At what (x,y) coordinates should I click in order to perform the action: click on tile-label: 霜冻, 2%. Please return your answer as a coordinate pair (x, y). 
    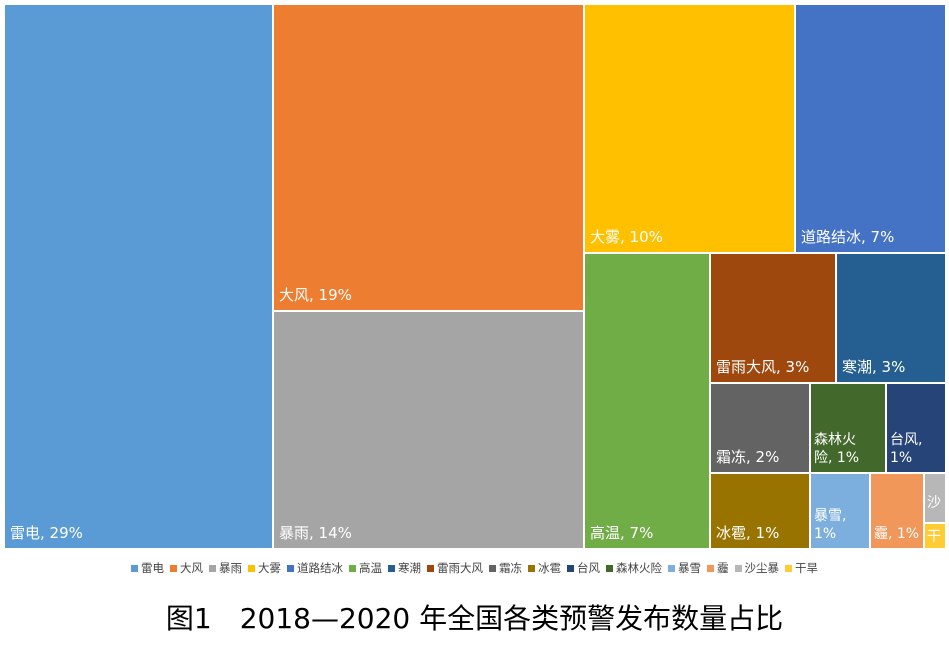
    Looking at the image, I should click on (748, 457).